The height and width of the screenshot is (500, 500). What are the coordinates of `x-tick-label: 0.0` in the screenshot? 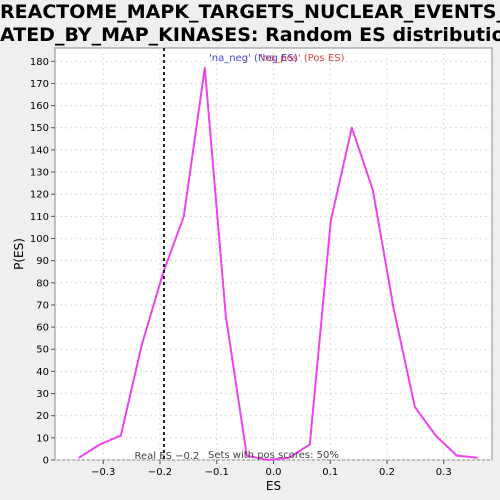 It's located at (274, 472).